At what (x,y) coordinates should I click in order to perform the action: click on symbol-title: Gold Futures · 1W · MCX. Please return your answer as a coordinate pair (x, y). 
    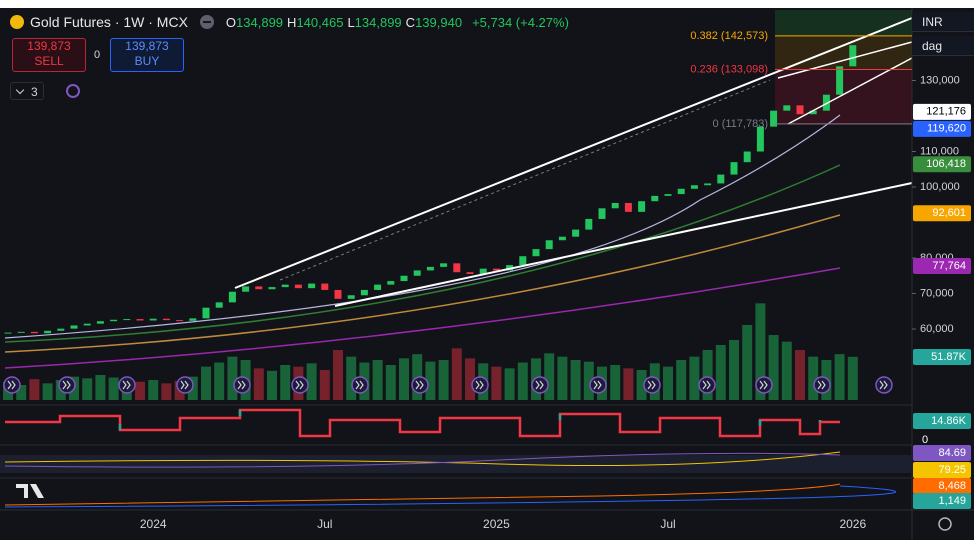
    Looking at the image, I should click on (109, 22).